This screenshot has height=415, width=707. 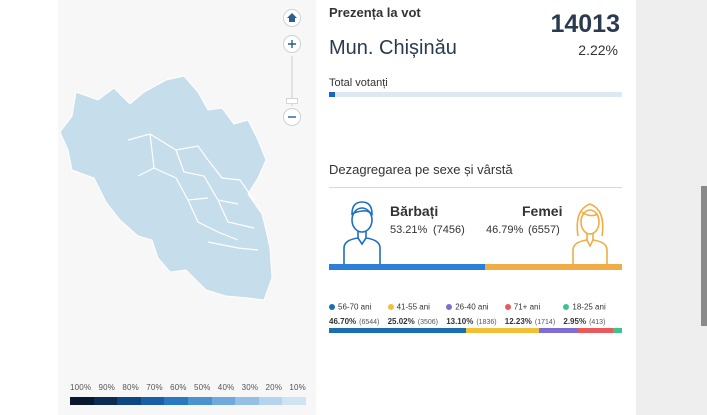 I want to click on male-count: (7456), so click(x=449, y=230).